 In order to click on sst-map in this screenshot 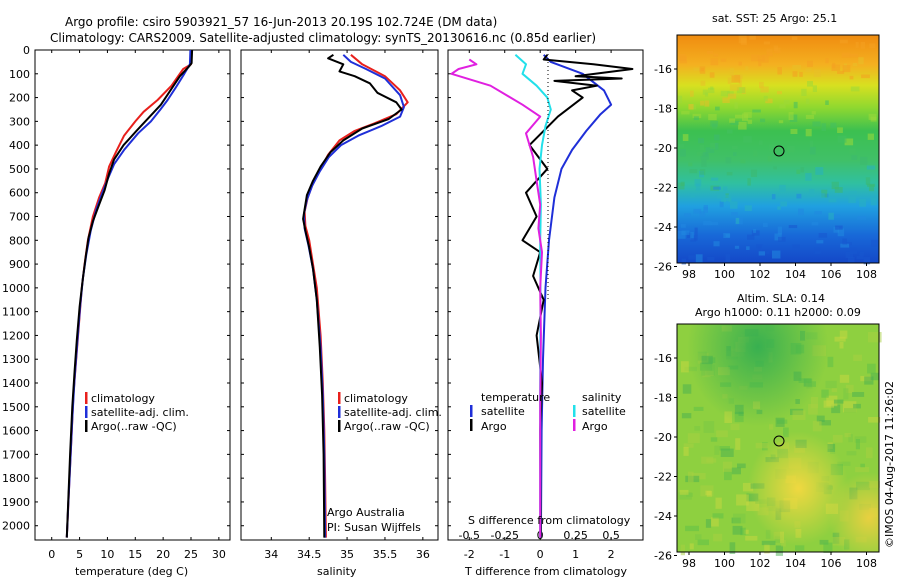, I will do `click(778, 149)`.